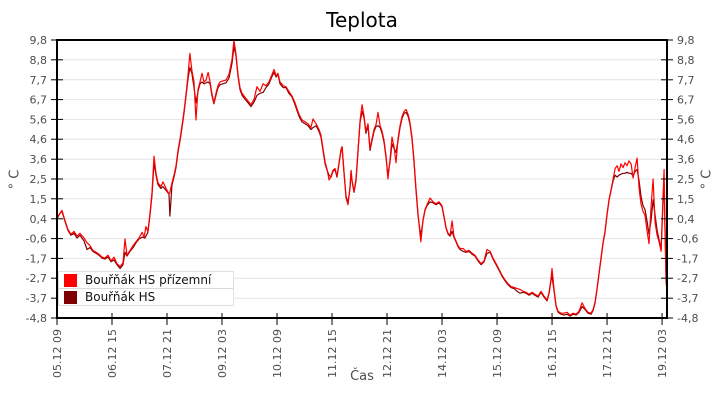  Describe the element at coordinates (39, 139) in the screenshot. I see `y-tick-label-left: 4,6` at that location.